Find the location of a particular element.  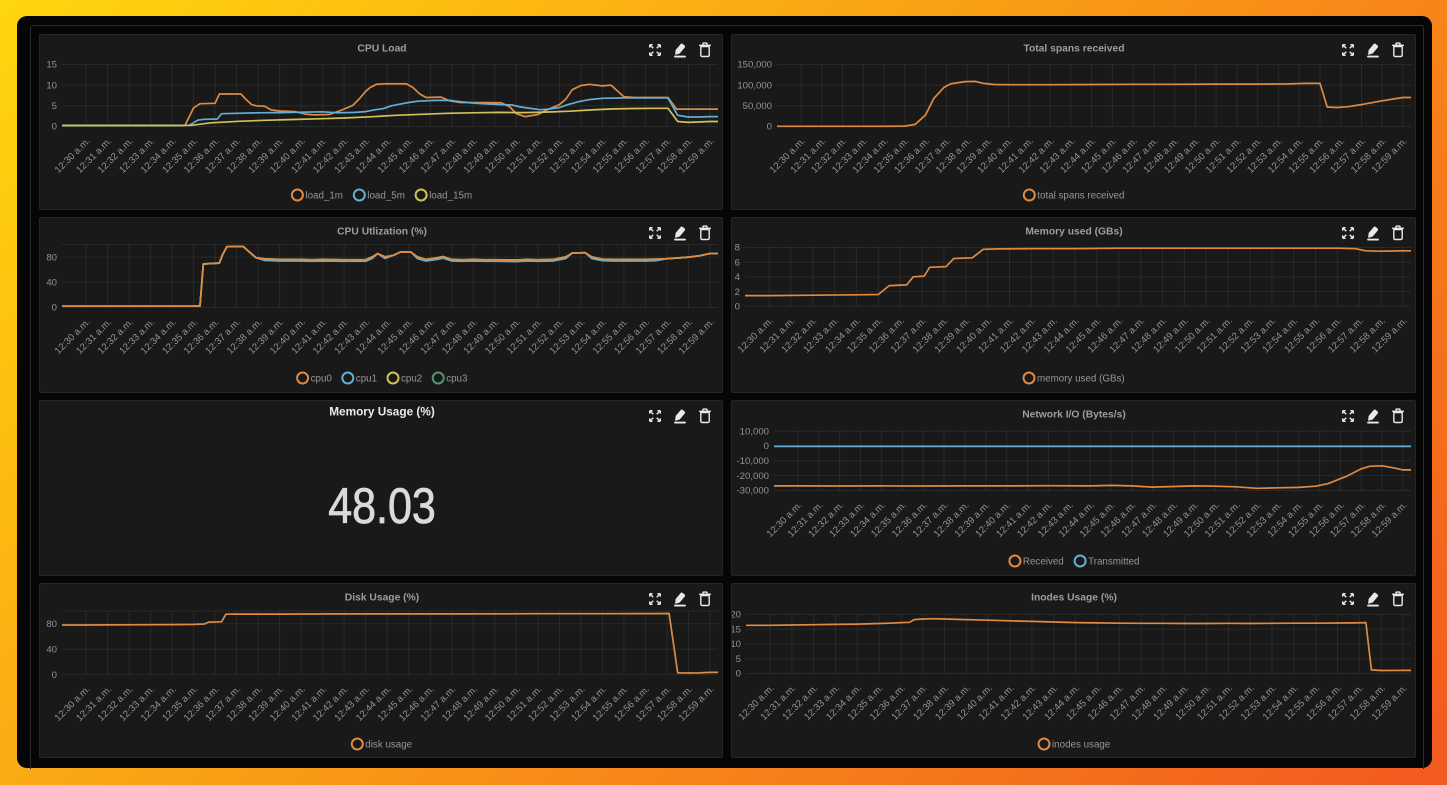

svg-text: 150,000 is located at coordinates (754, 65).